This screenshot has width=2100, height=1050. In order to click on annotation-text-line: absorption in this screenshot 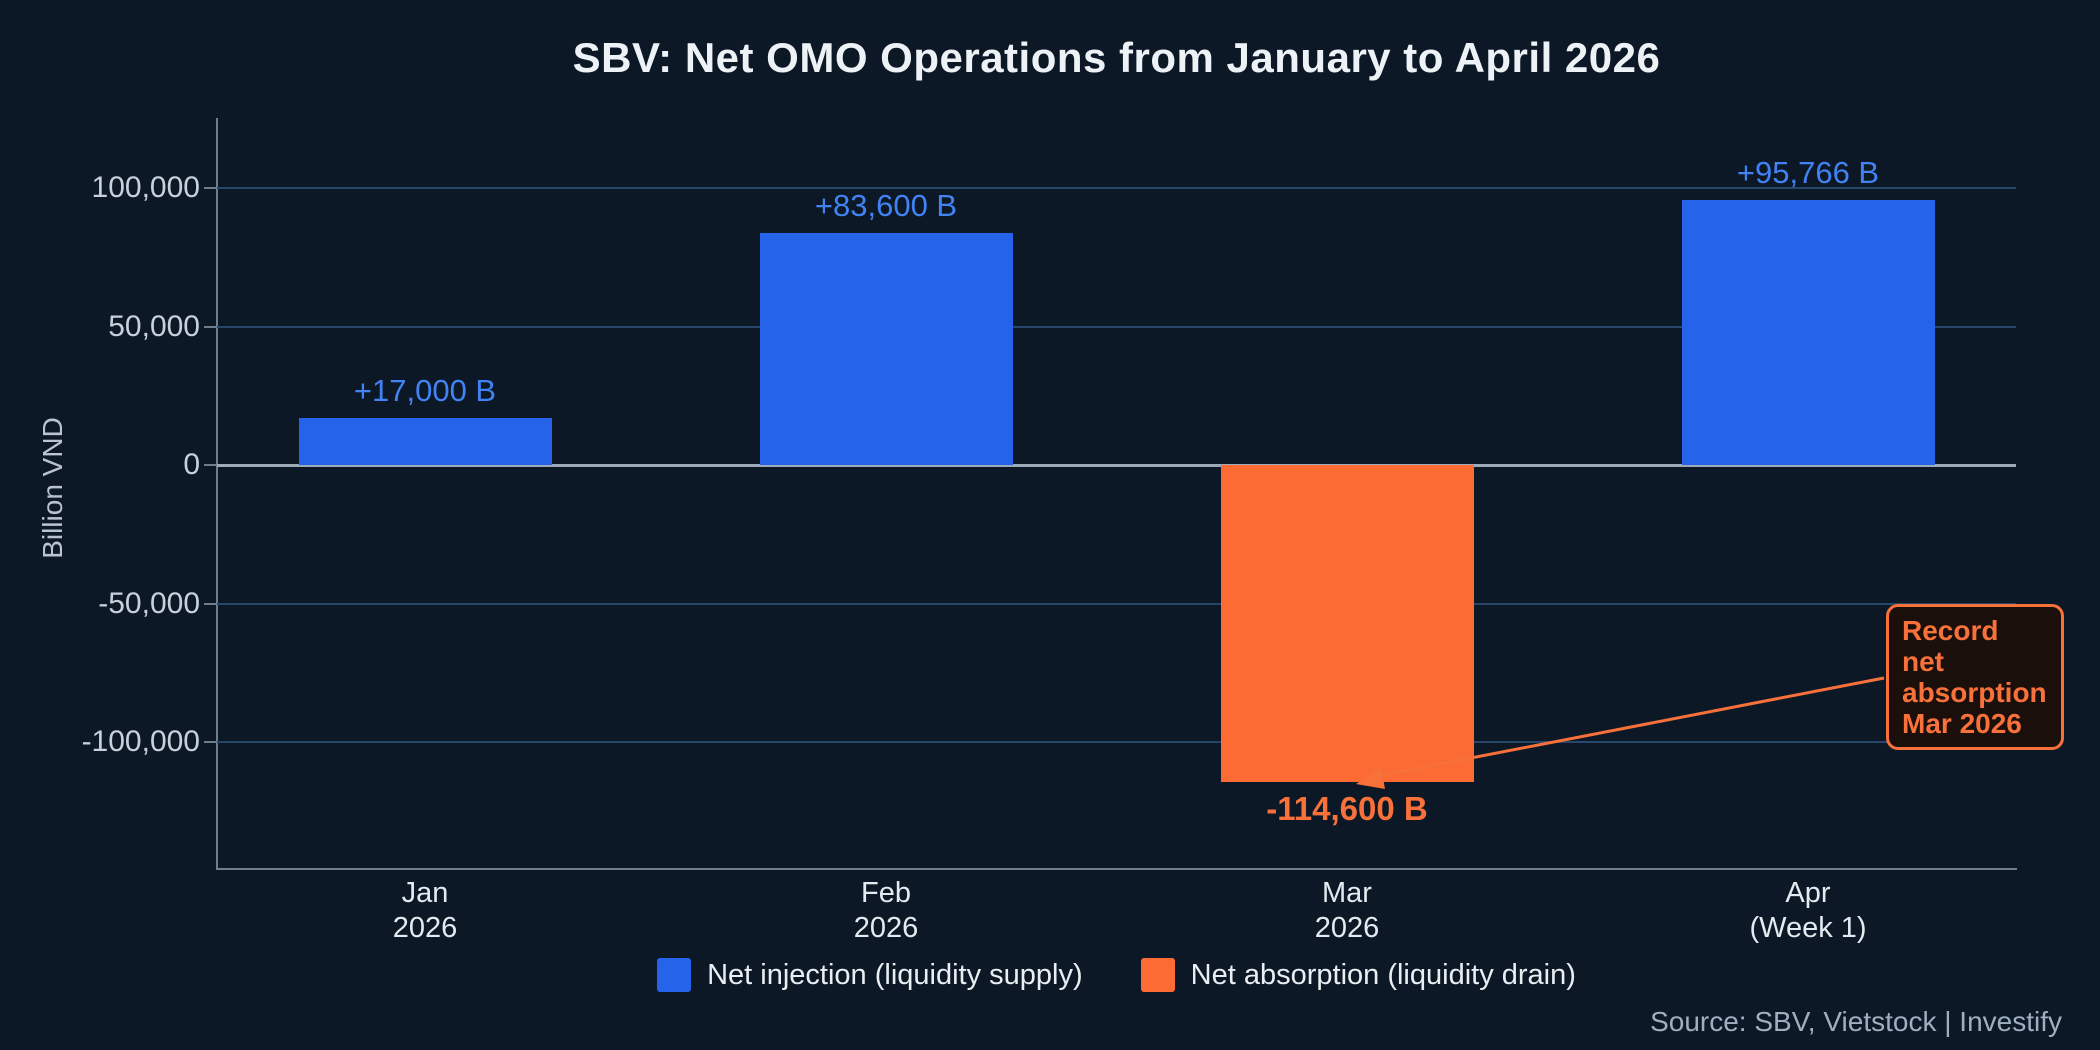, I will do `click(1974, 692)`.